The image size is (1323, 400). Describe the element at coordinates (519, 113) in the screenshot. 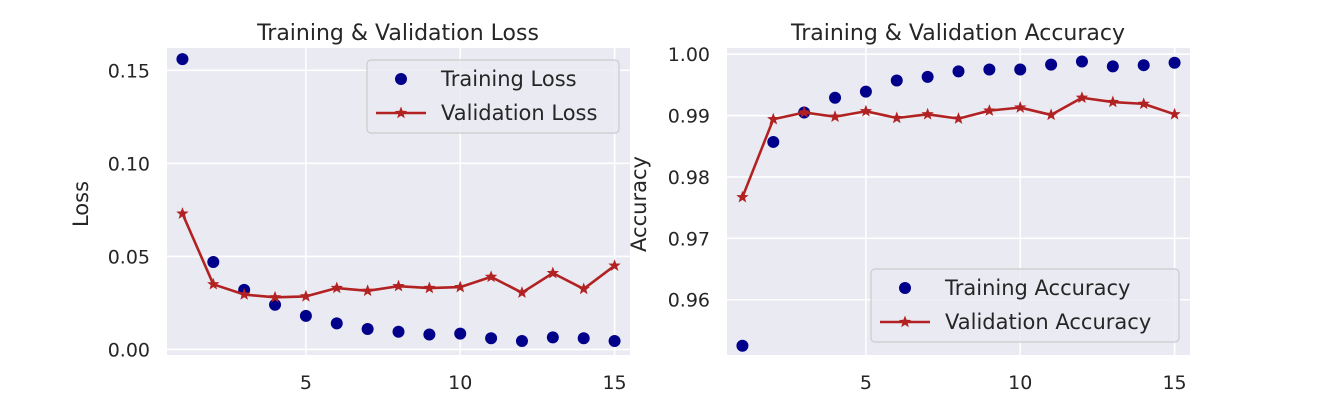

I see `legend-label: Validation Loss` at that location.